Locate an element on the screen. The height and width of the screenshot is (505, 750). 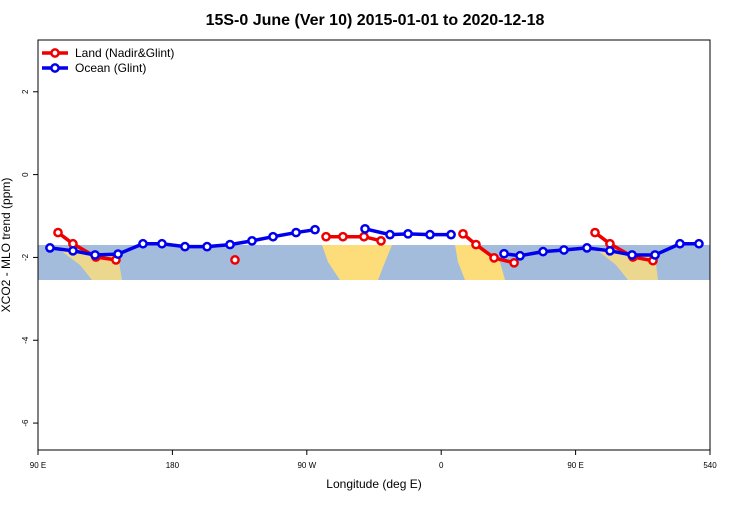
y-axis-label: XCO2 - MLO trend (ppm) is located at coordinates (6, 245).